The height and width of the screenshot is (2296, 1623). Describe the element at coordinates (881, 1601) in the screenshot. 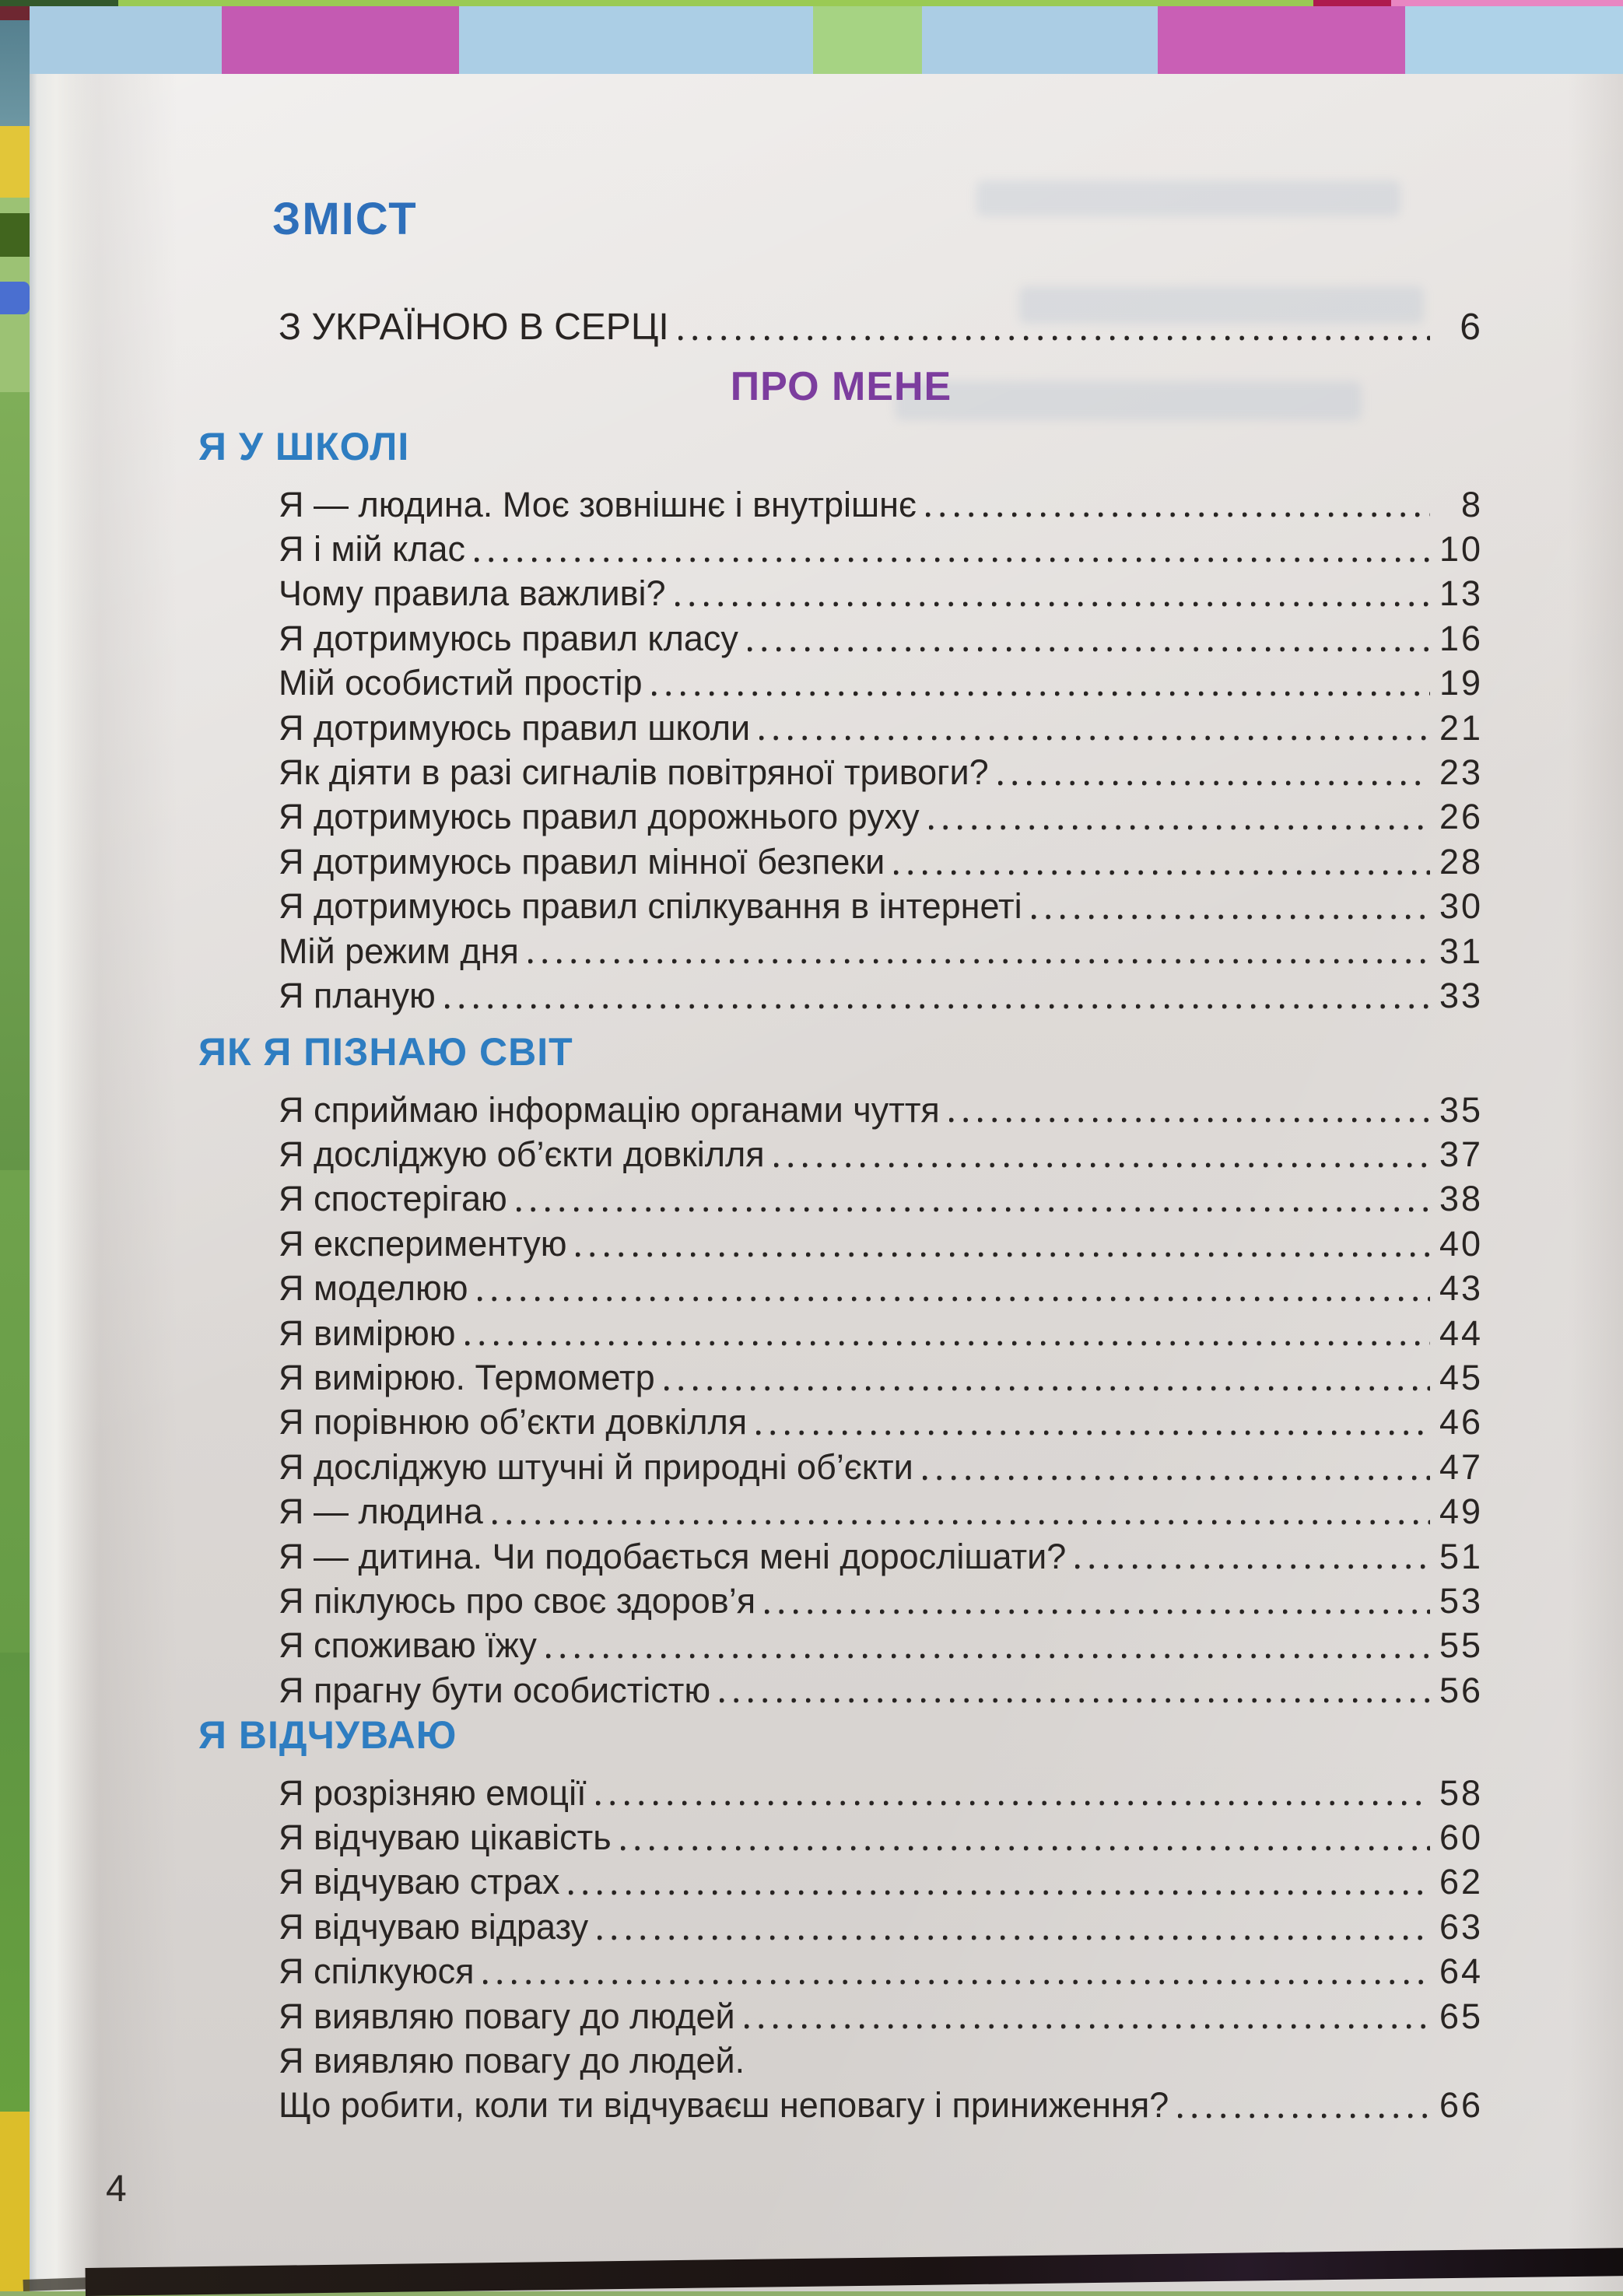

I see `toc-entry: Я піклуюсь про своє здоров’я 53` at that location.